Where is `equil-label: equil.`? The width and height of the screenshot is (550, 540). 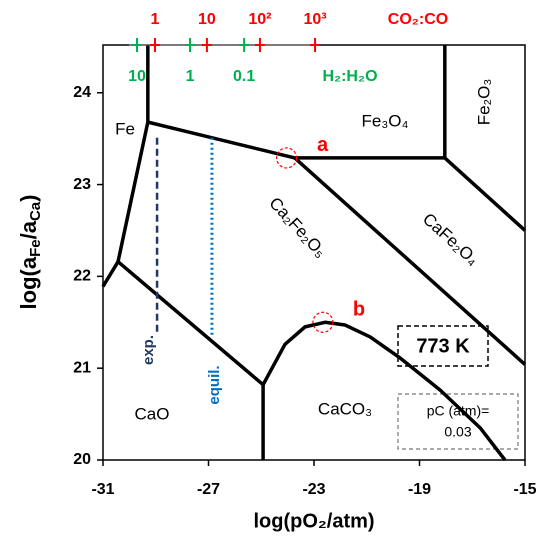 equil-label: equil. is located at coordinates (214, 384).